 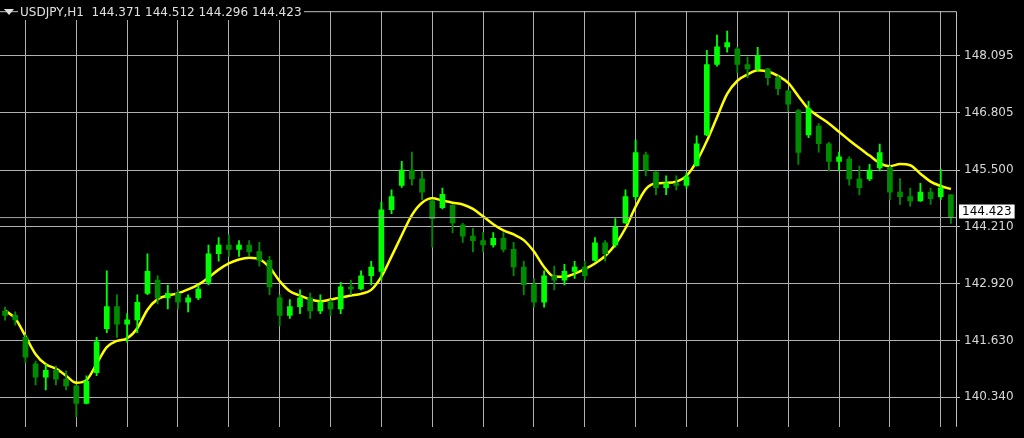 What do you see at coordinates (989, 169) in the screenshot?
I see `y-tick-label: 145.500` at bounding box center [989, 169].